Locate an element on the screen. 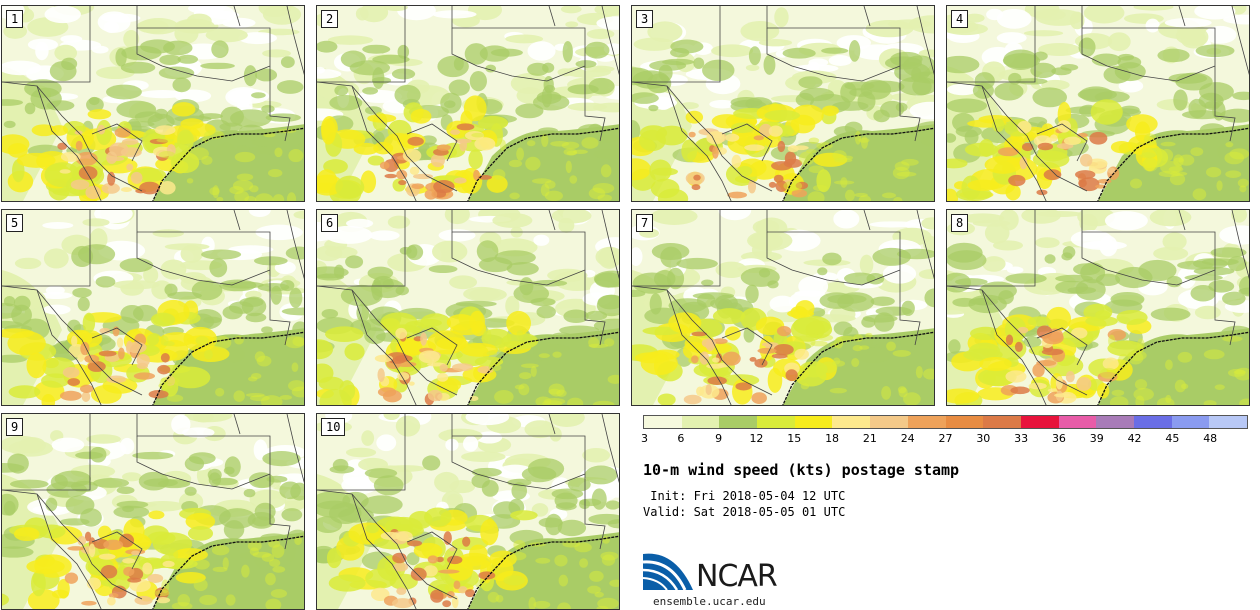 This screenshot has height=610, width=1260. map-panel-4: 4 is located at coordinates (1098, 103).